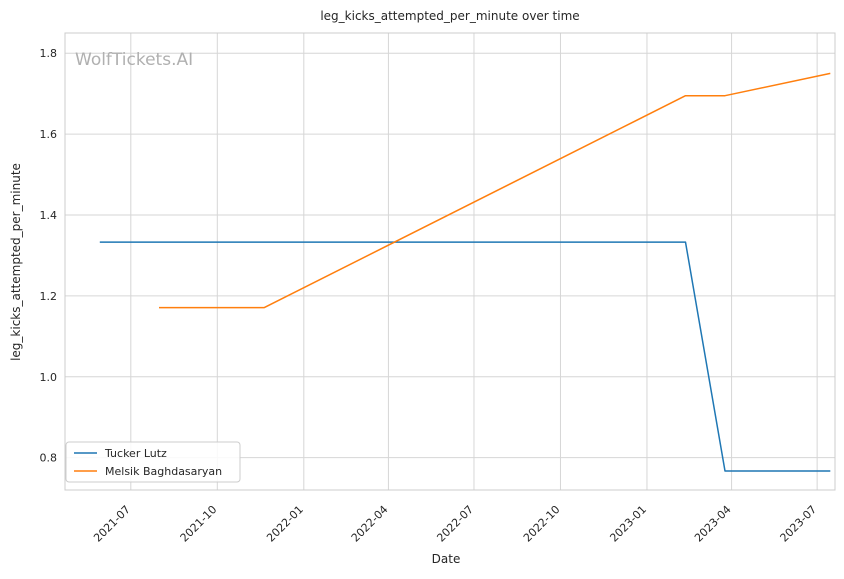  I want to click on y-tick-label: 1.4, so click(49, 215).